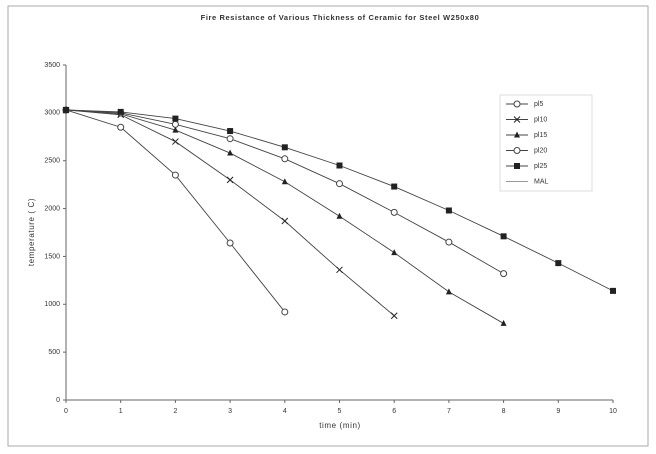  I want to click on x-tick-label: 8, so click(504, 411).